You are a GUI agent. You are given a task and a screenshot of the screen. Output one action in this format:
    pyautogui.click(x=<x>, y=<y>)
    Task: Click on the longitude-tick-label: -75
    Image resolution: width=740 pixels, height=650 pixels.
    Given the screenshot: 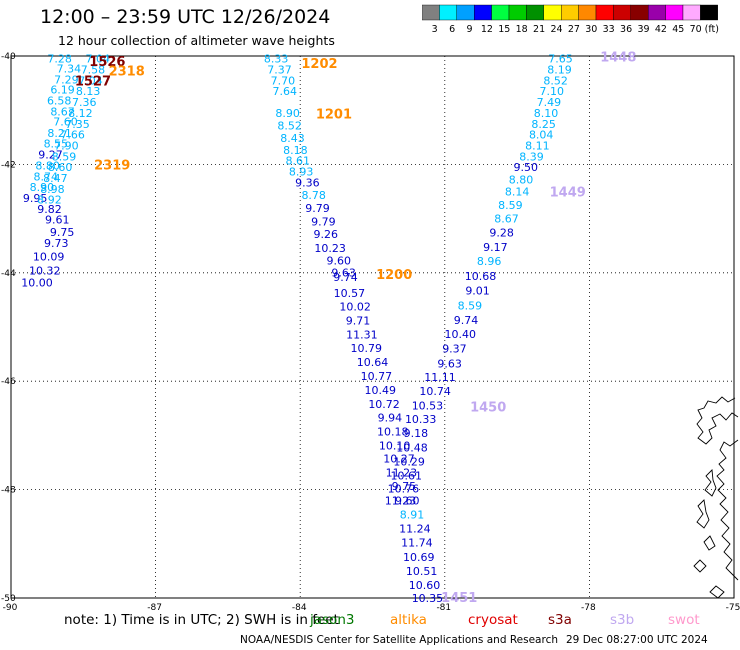 What is the action you would take?
    pyautogui.click(x=733, y=608)
    